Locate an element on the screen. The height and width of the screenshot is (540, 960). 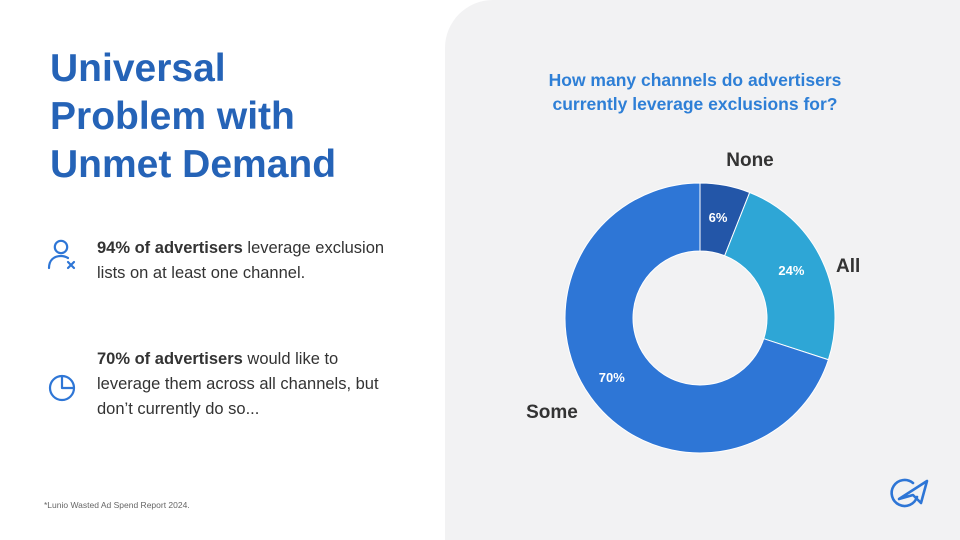
pie-chart-icon is located at coordinates (62, 388).